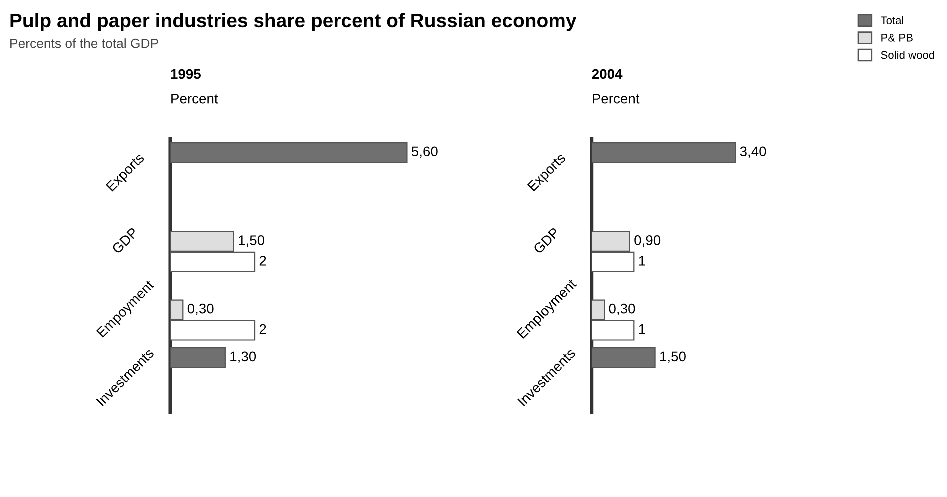  What do you see at coordinates (907, 55) in the screenshot?
I see `legend-label: Solid wood` at bounding box center [907, 55].